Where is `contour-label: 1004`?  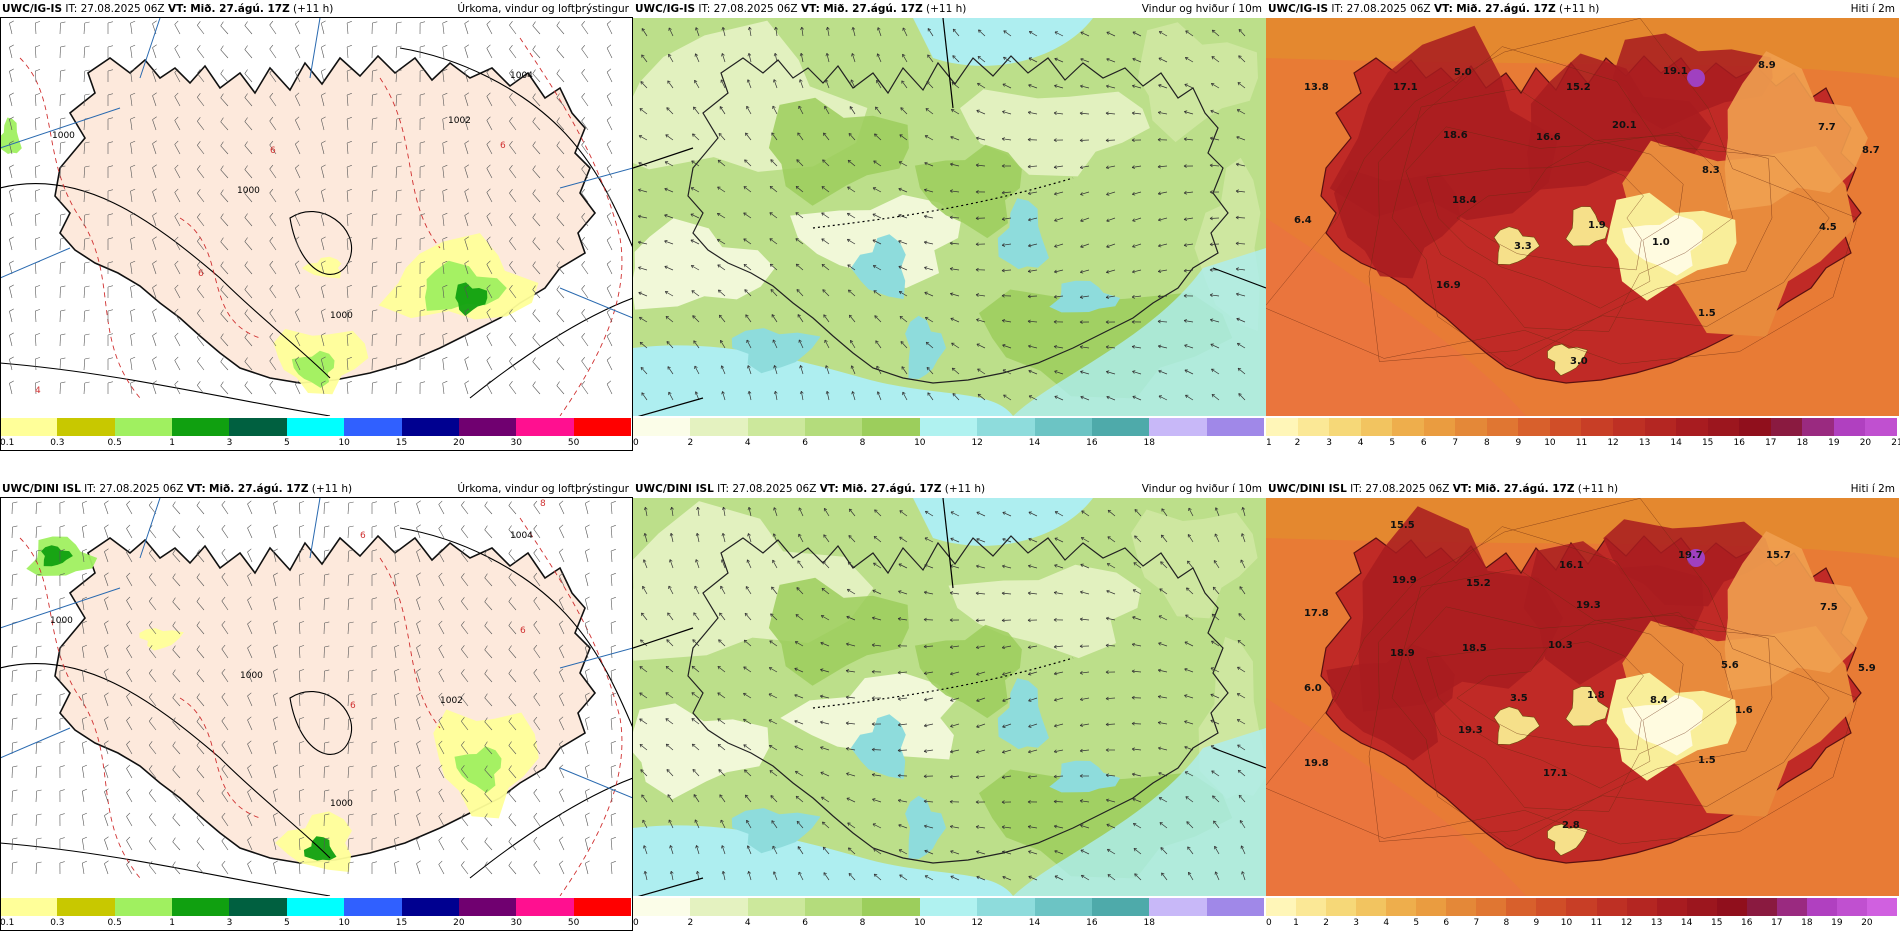
contour-label: 1004 is located at coordinates (521, 76).